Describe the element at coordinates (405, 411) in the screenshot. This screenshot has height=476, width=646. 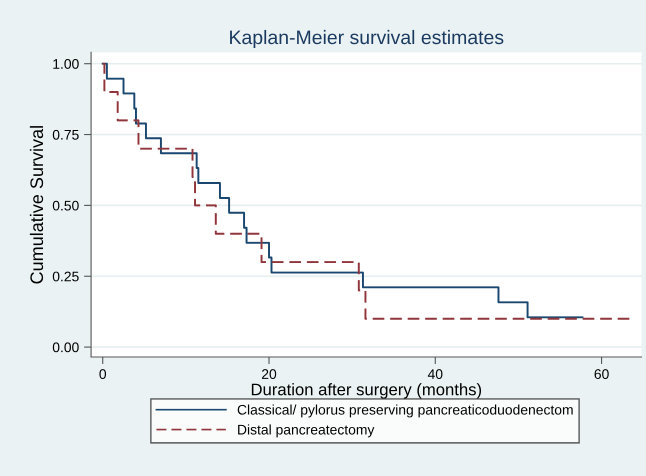
I see `legend-label: Classical/ pylorus preserving pancreaticoduodenectom` at that location.